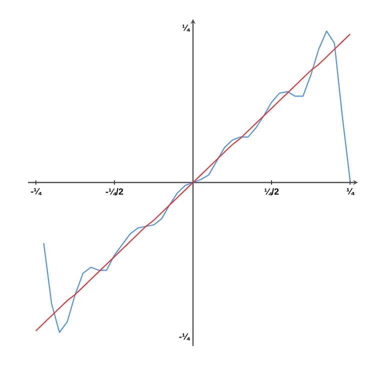  I want to click on x-tick-label: ¼/2, so click(271, 192).